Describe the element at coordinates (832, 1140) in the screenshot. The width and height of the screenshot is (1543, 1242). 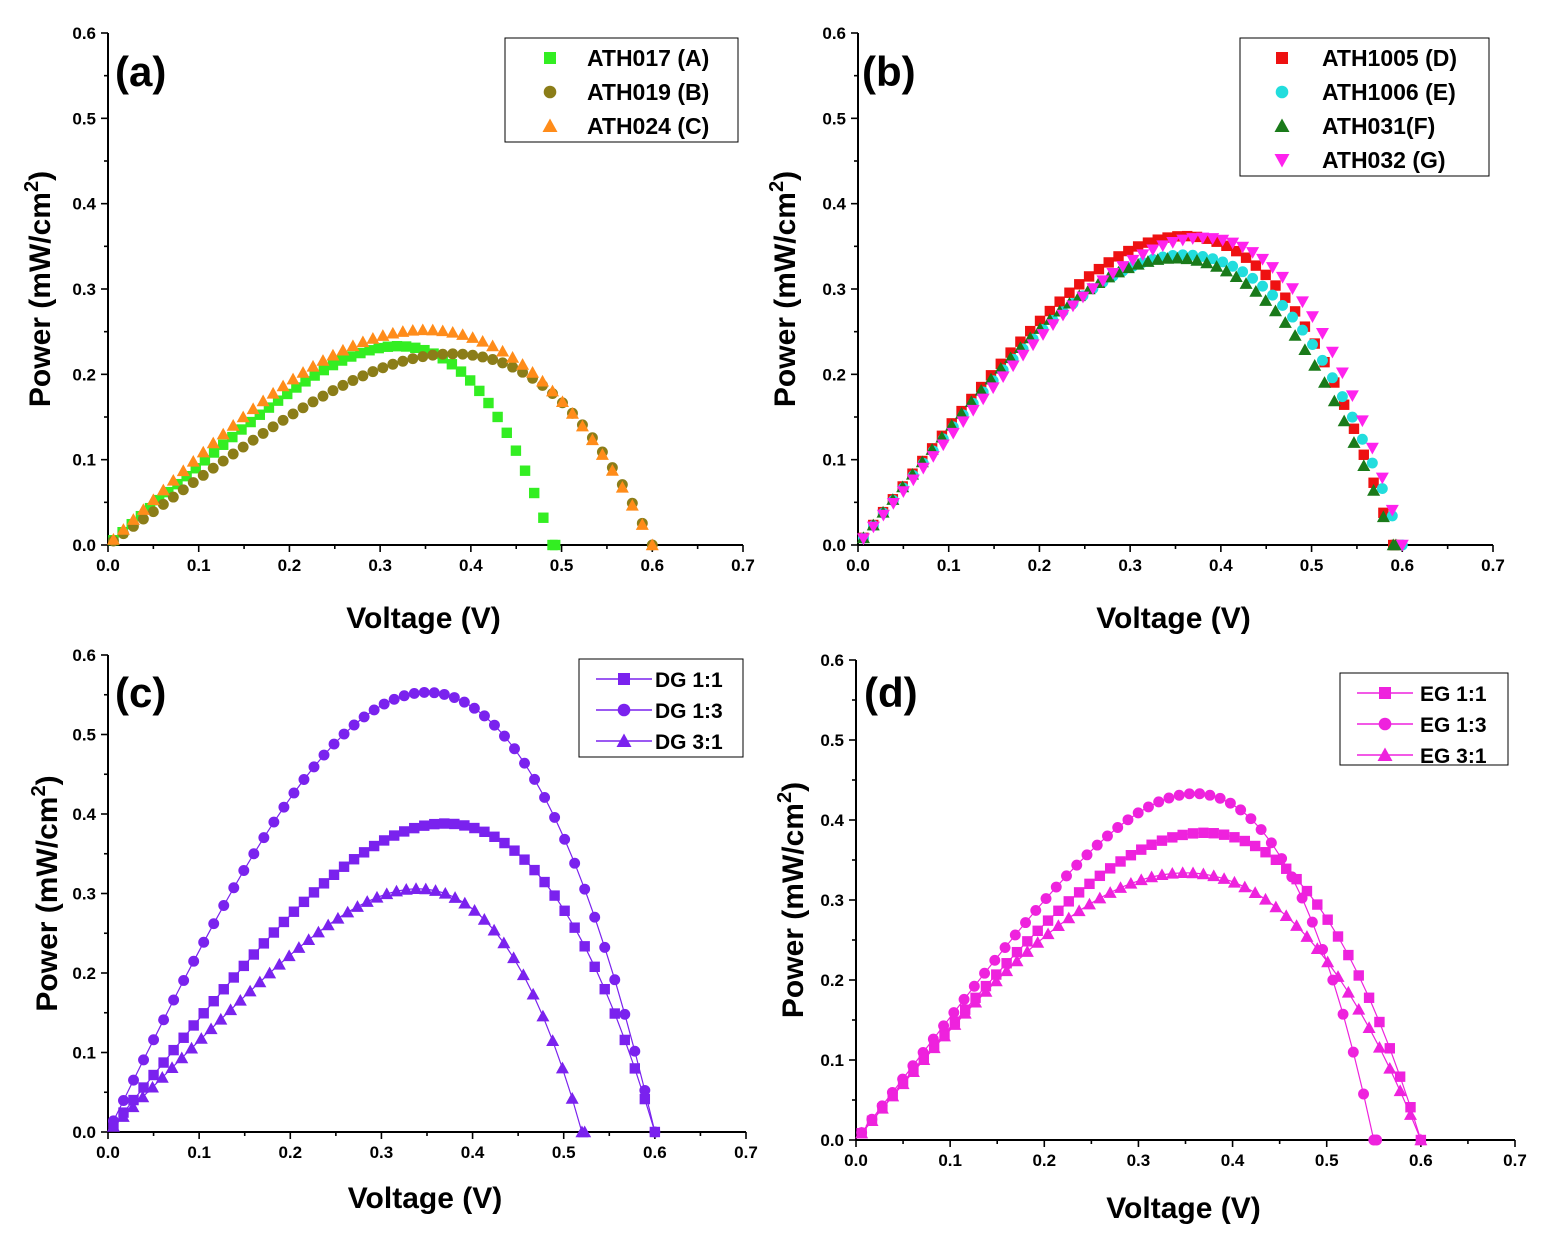
I see `y-tick-label: 0.0` at that location.